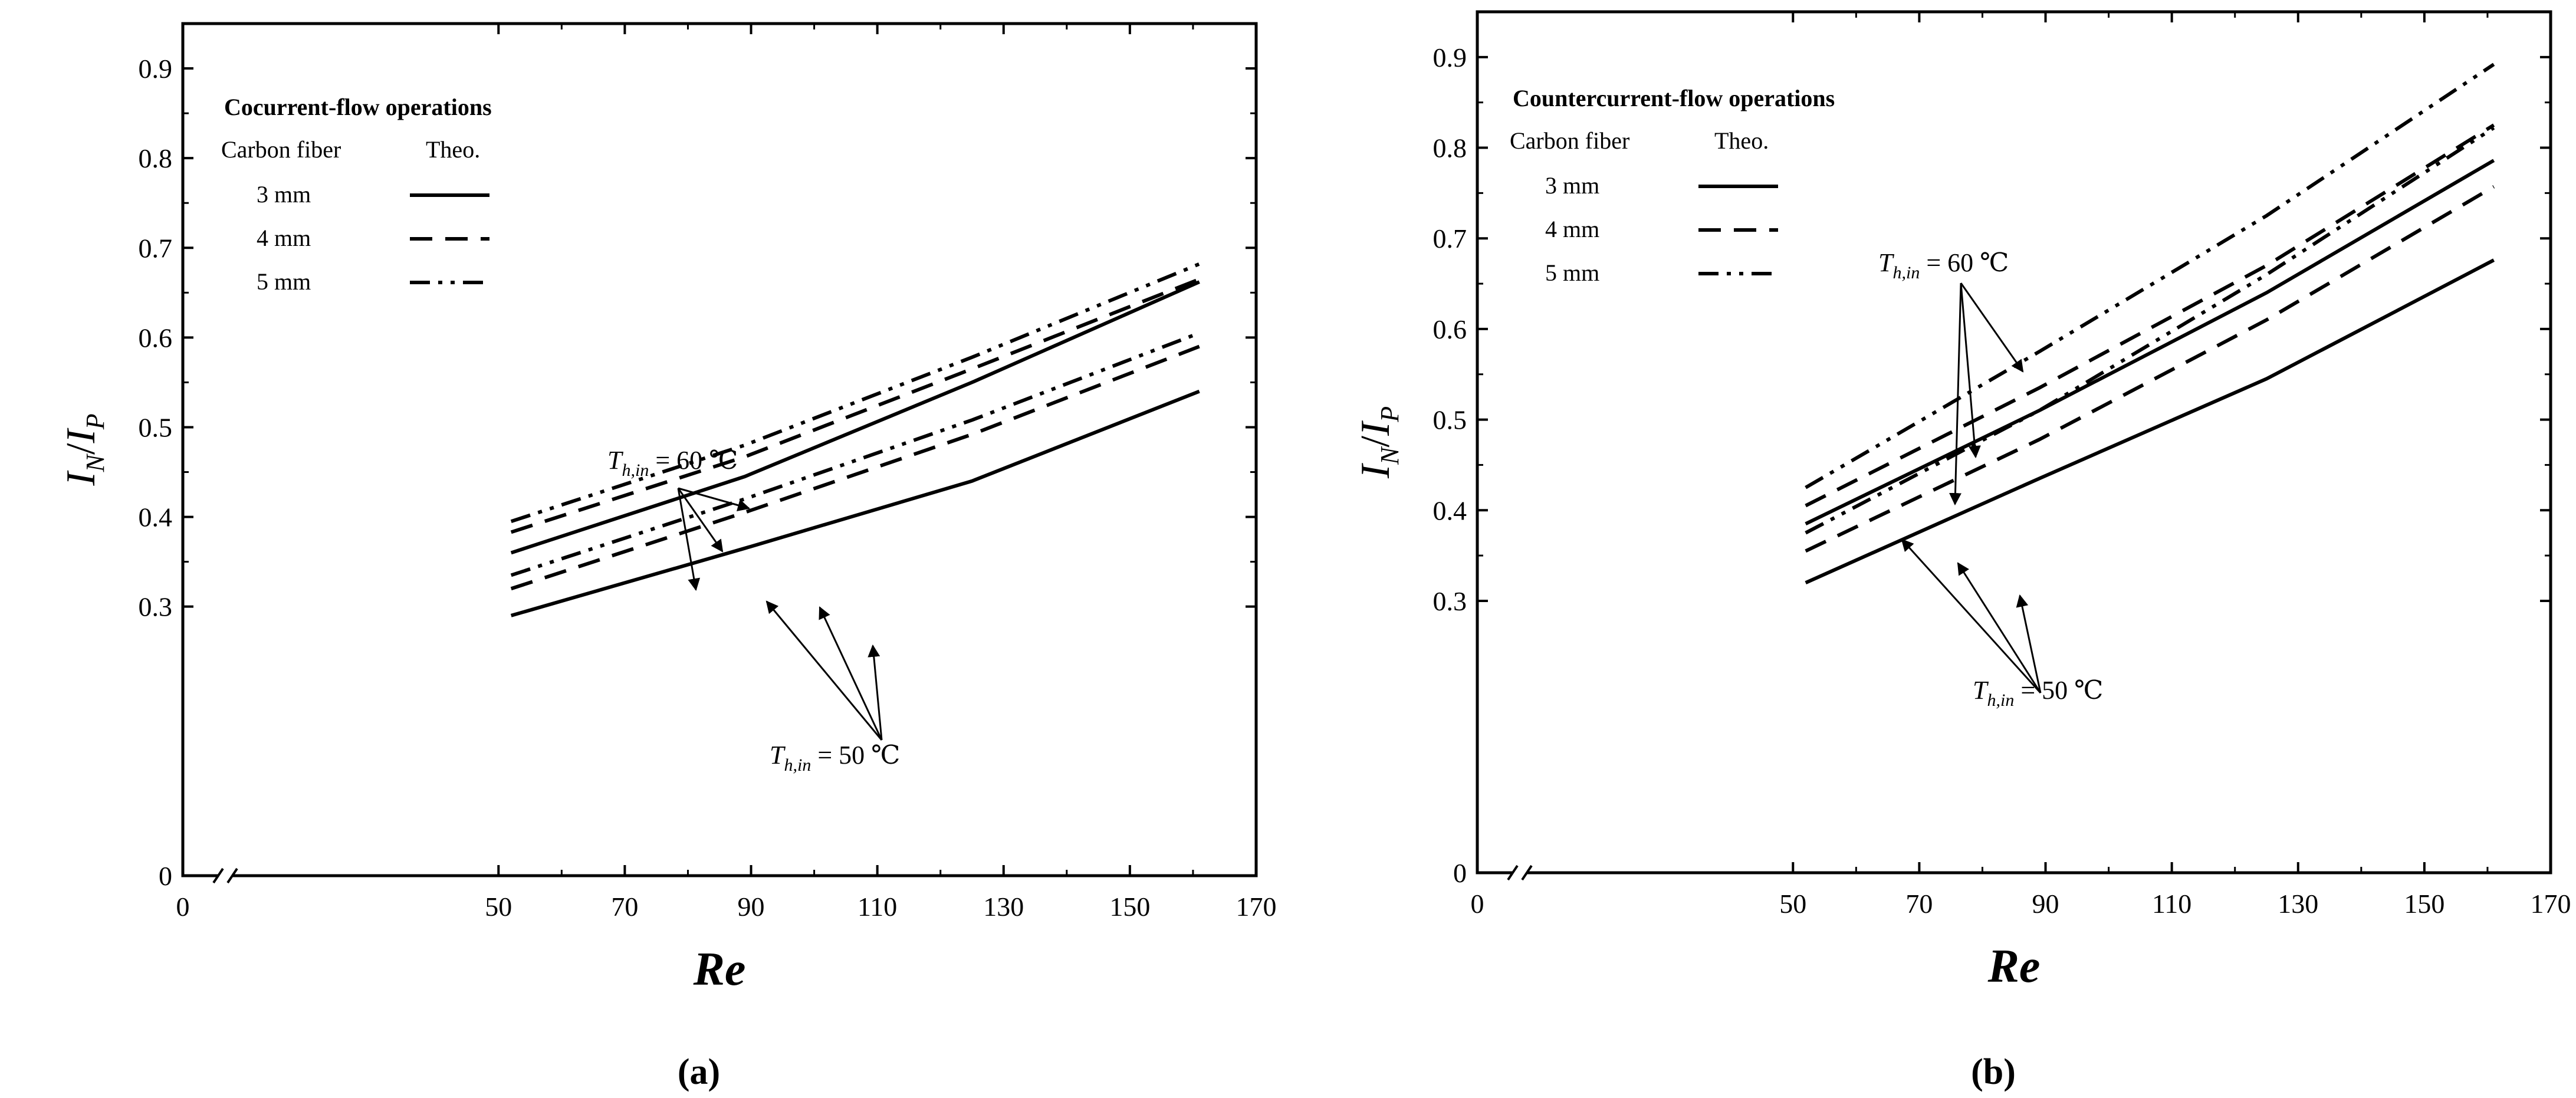 Image resolution: width=2576 pixels, height=1098 pixels. What do you see at coordinates (719, 969) in the screenshot?
I see `x-axis-label: Re` at bounding box center [719, 969].